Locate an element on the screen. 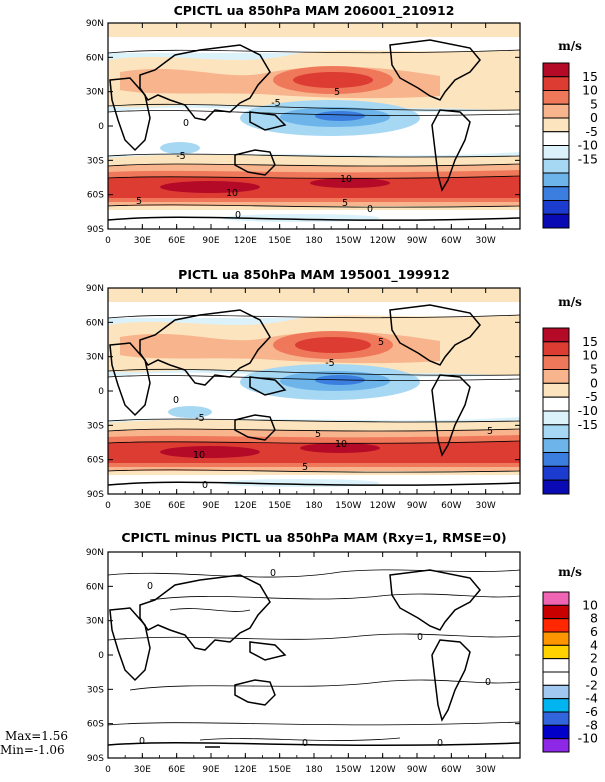 The image size is (605, 782). min-value: Min=-1.06 is located at coordinates (32, 750).